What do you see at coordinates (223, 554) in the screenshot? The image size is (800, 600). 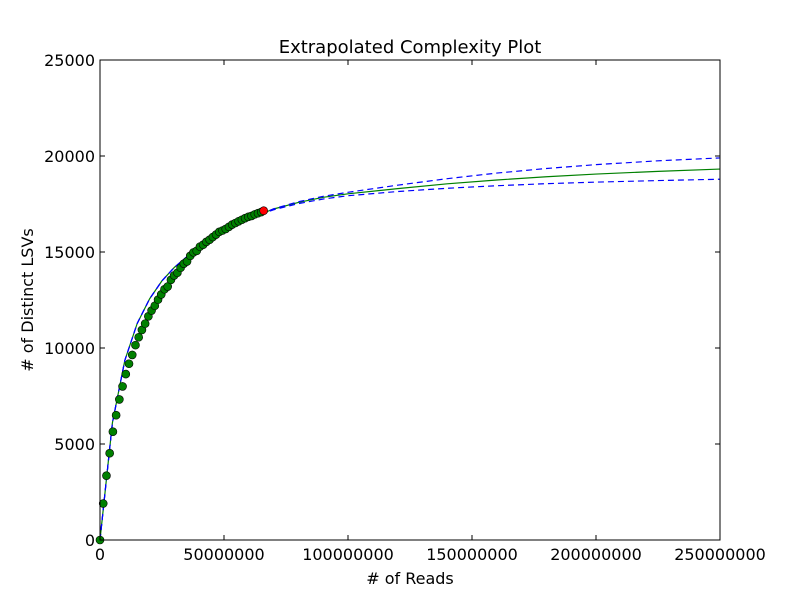 I see `x-tick-label: 50000000` at bounding box center [223, 554].